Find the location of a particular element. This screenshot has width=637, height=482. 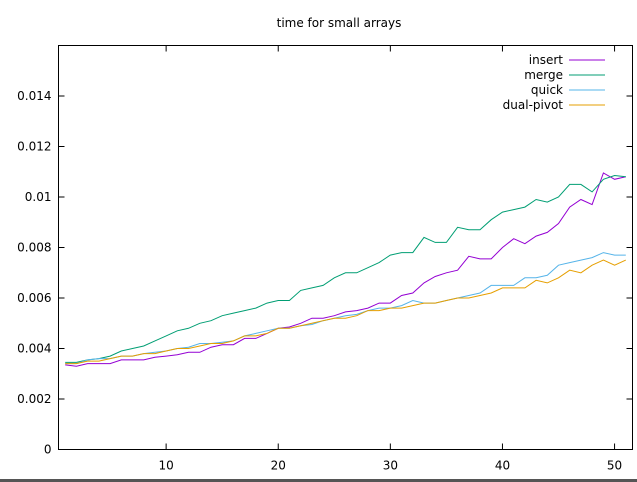

legend-label: dual-pivot is located at coordinates (533, 105).